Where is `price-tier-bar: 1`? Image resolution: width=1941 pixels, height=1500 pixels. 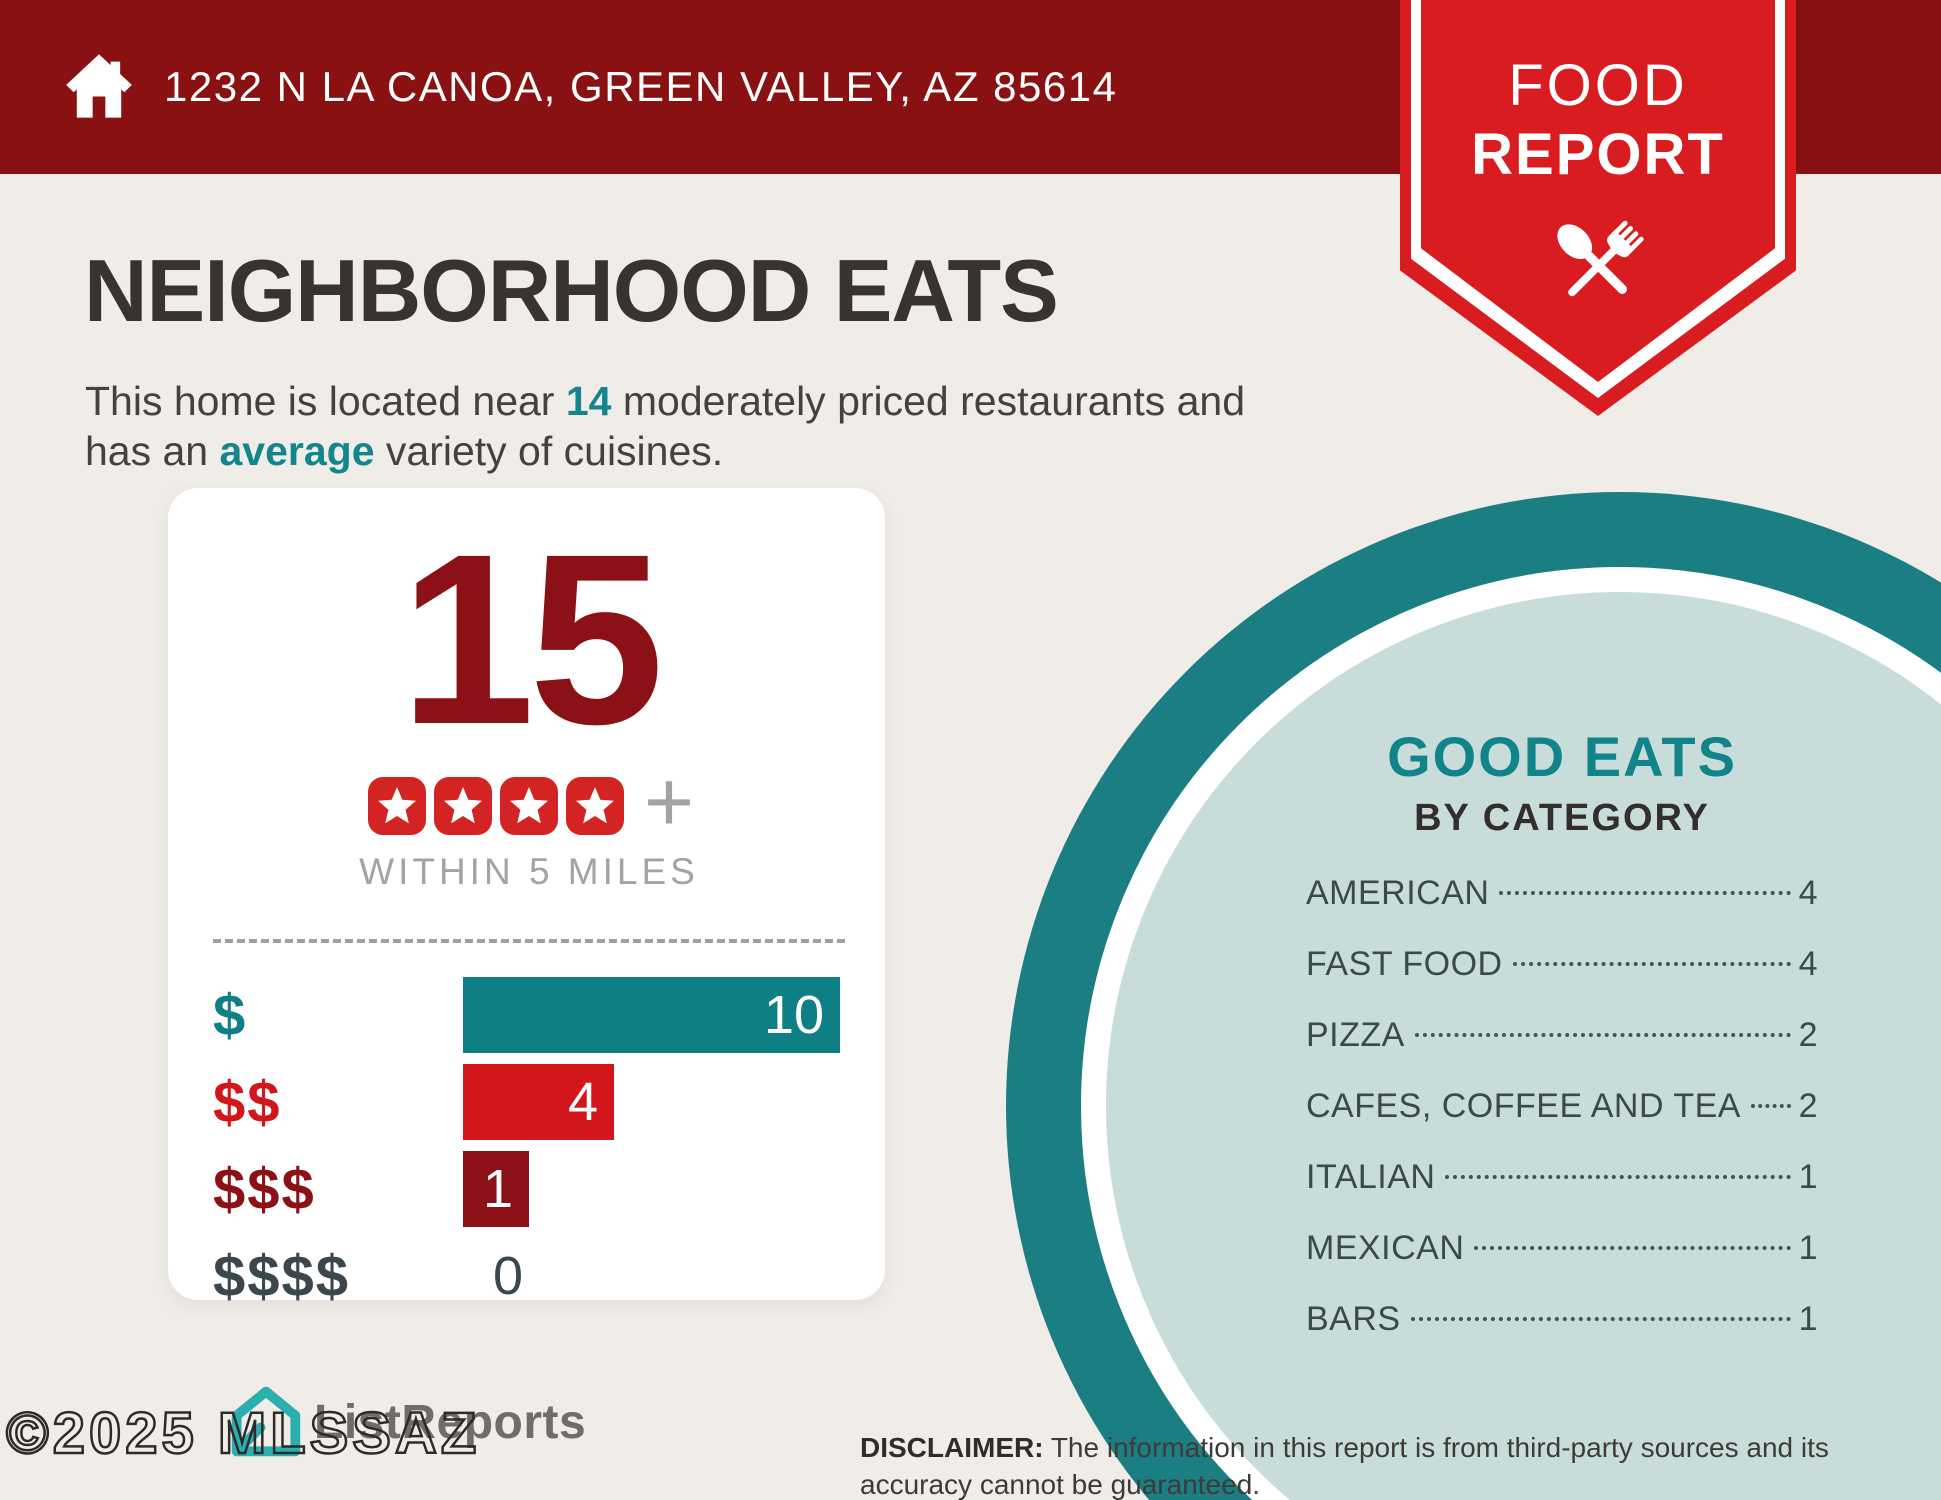
price-tier-bar: 1 is located at coordinates (496, 1189).